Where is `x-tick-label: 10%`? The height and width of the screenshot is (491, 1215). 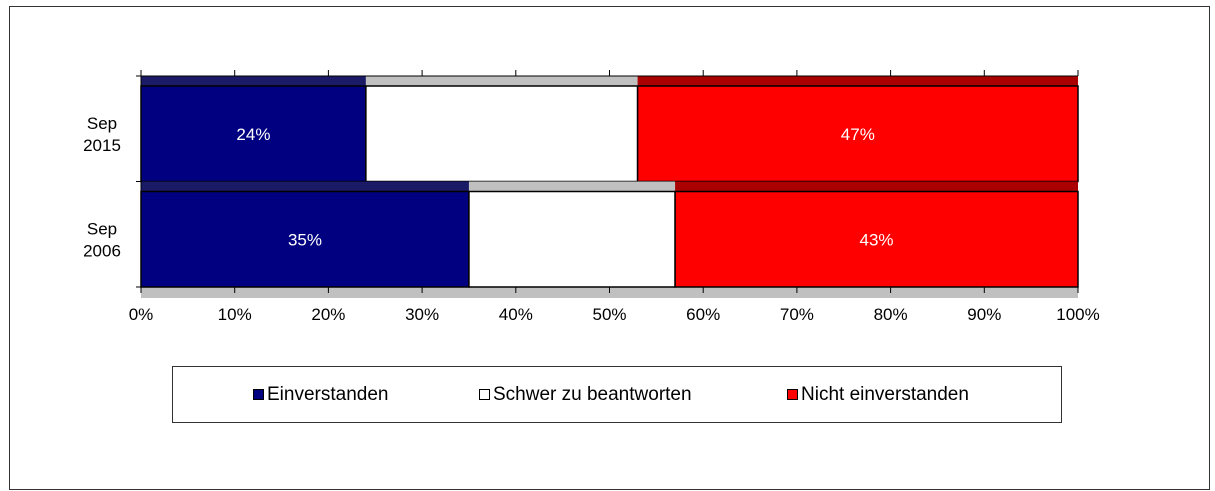 x-tick-label: 10% is located at coordinates (235, 314).